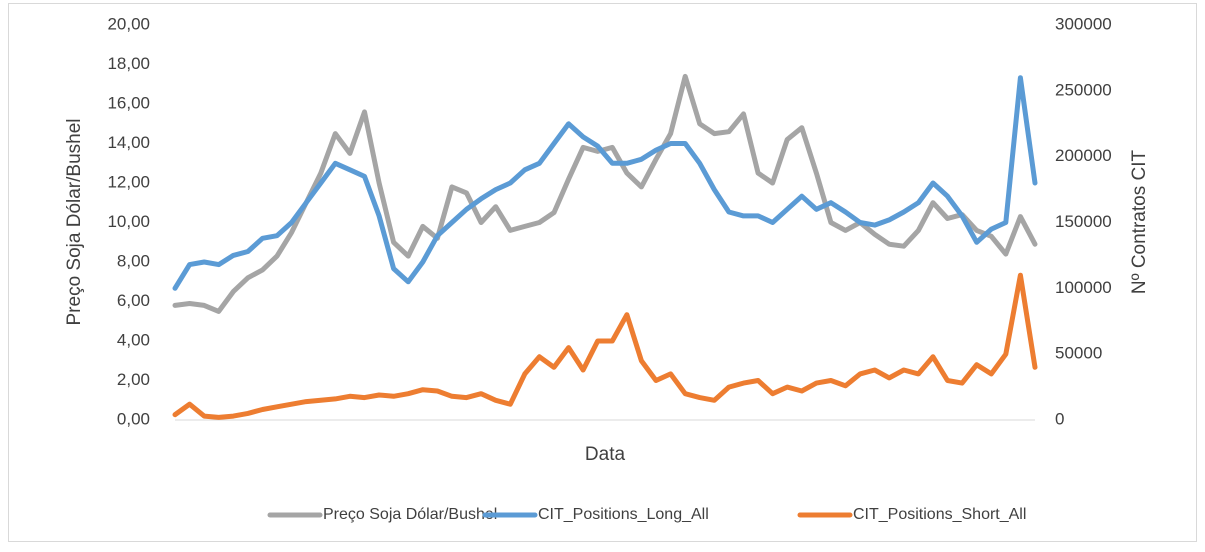 The image size is (1205, 552). Describe the element at coordinates (1078, 353) in the screenshot. I see `y2-tick-label: 50000` at that location.